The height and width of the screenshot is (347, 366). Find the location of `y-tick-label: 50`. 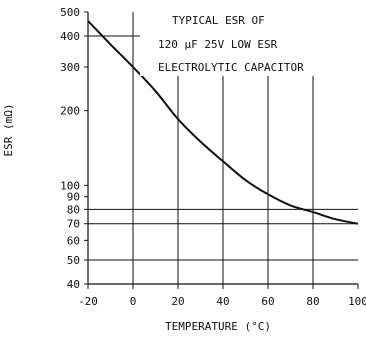

y-tick-label: 50 is located at coordinates (73, 260).